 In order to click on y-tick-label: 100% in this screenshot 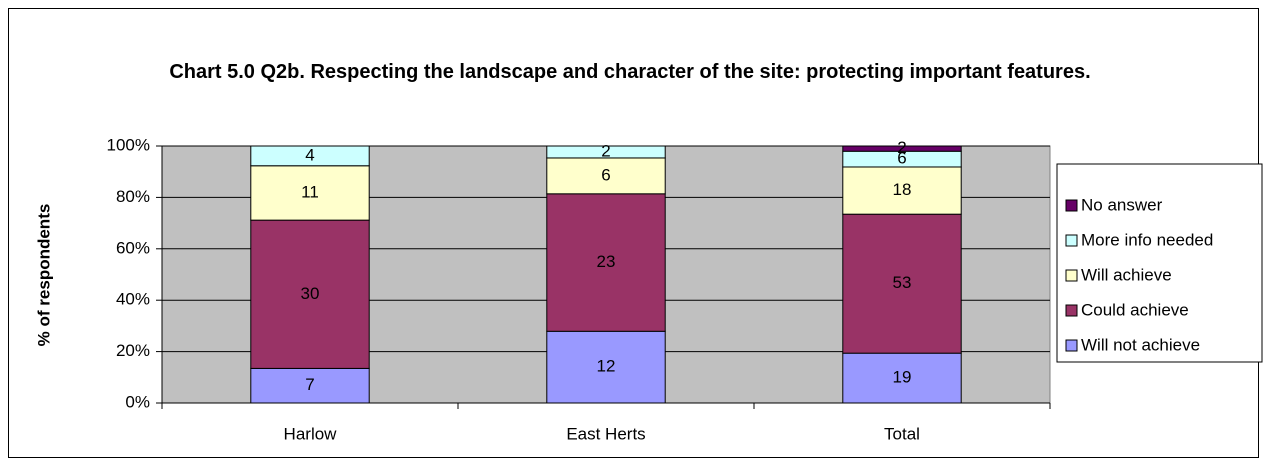, I will do `click(128, 144)`.